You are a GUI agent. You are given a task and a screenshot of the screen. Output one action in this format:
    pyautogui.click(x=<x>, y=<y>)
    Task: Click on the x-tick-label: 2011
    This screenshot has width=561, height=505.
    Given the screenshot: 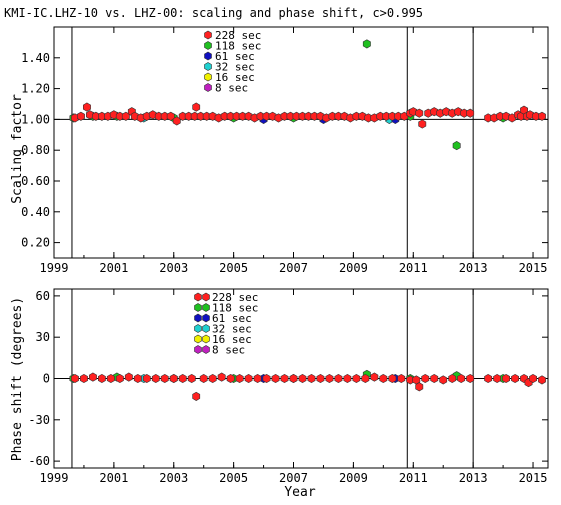 What is the action you would take?
    pyautogui.click(x=413, y=478)
    